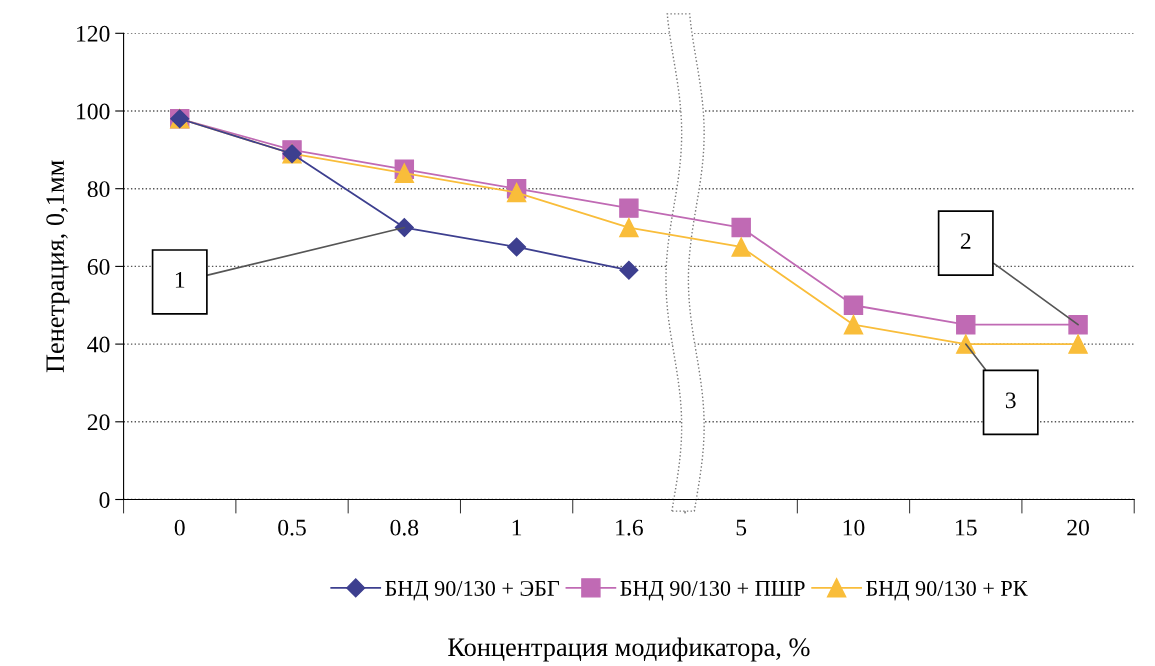 Image resolution: width=1155 pixels, height=666 pixels. Describe the element at coordinates (180, 280) in the screenshot. I see `annotation: 1` at that location.